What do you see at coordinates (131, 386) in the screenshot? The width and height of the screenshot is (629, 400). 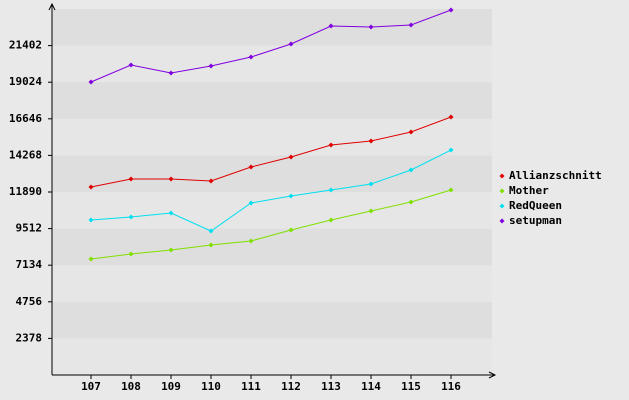 I see `x-tick-label: 108` at bounding box center [131, 386].